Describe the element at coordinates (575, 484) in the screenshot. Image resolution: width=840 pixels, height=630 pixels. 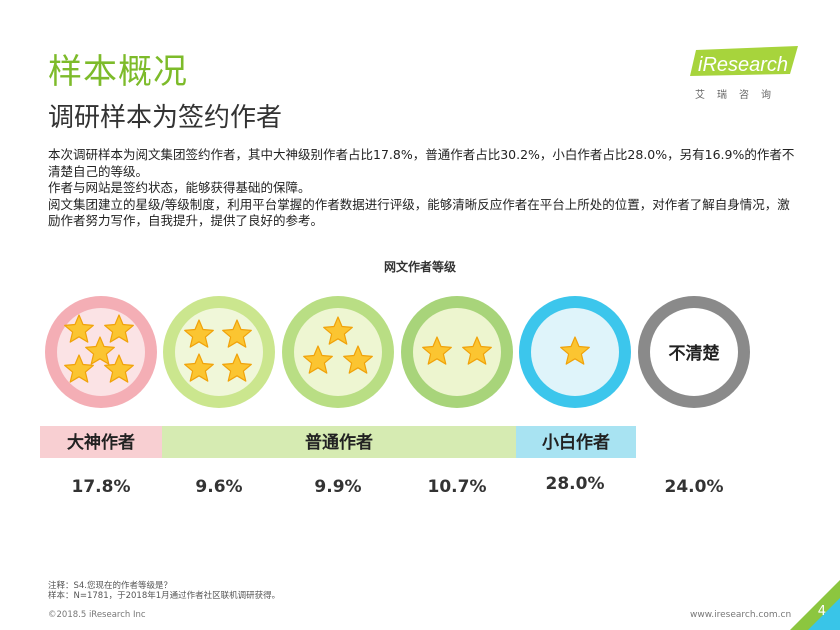
I see `value-label: 28.0%` at that location.